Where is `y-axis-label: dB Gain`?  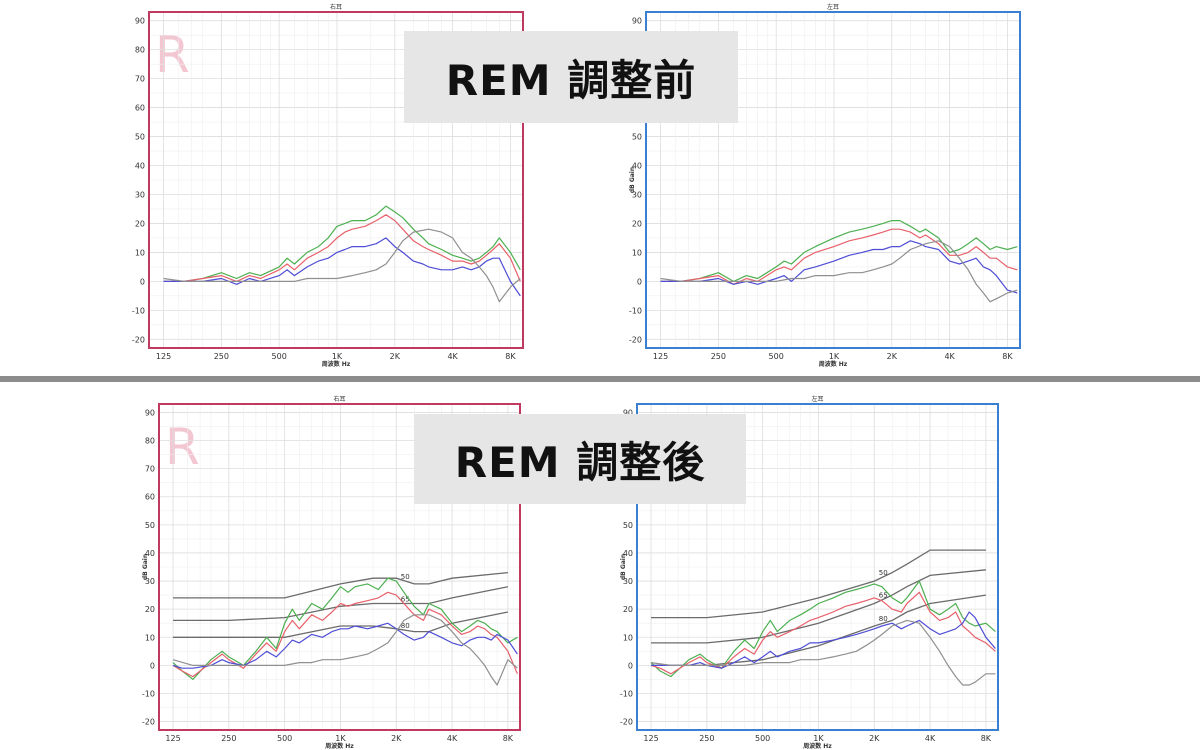
y-axis-label: dB Gain is located at coordinates (145, 567).